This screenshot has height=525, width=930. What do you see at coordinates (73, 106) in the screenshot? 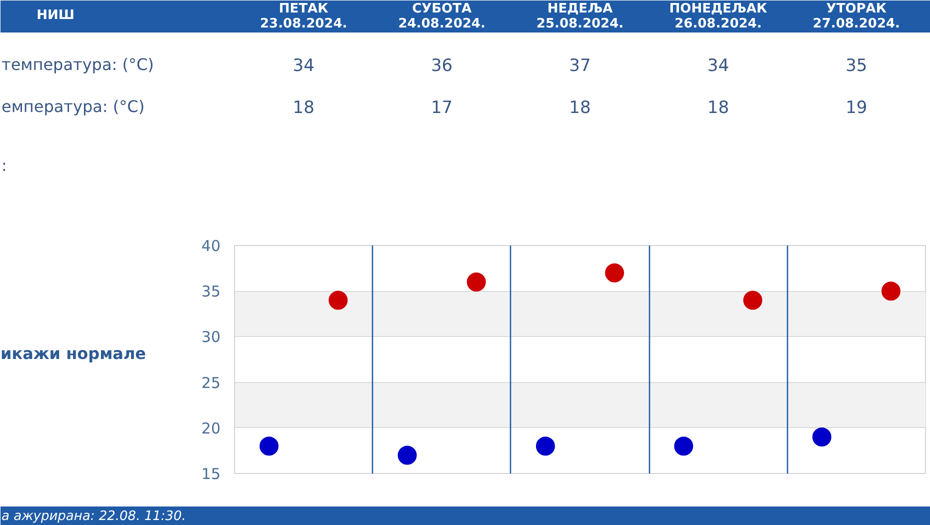
I see `text: емпература: (°C)` at bounding box center [73, 106].